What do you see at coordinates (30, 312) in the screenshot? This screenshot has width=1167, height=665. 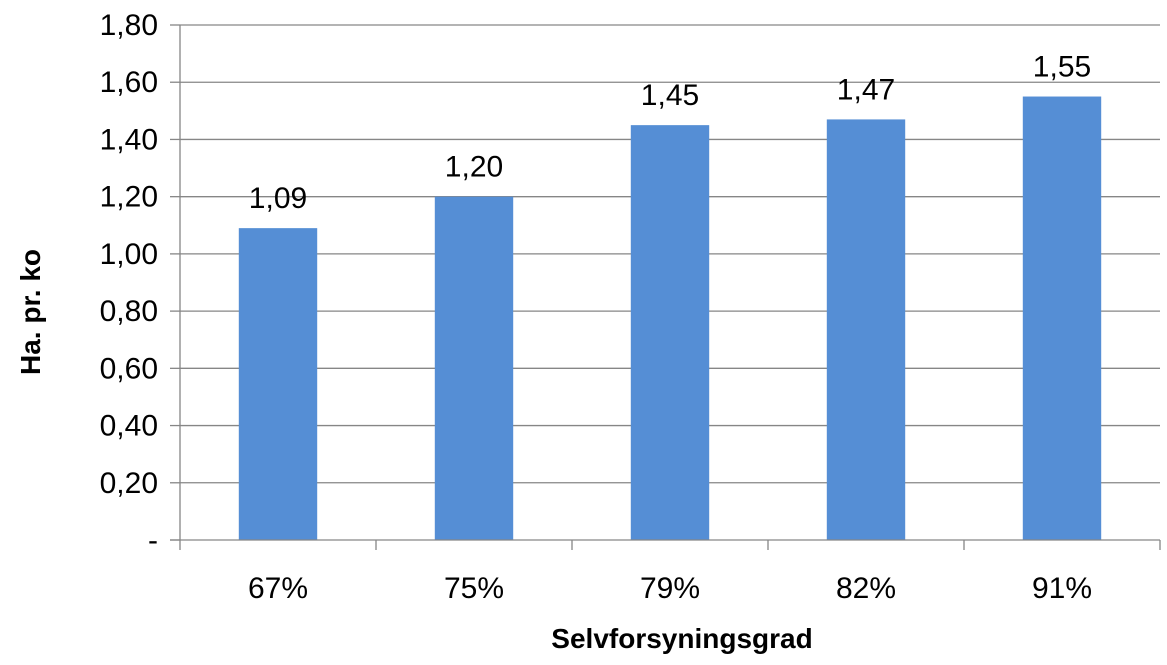 I see `y-axis-title: Ha. pr. ko` at bounding box center [30, 312].